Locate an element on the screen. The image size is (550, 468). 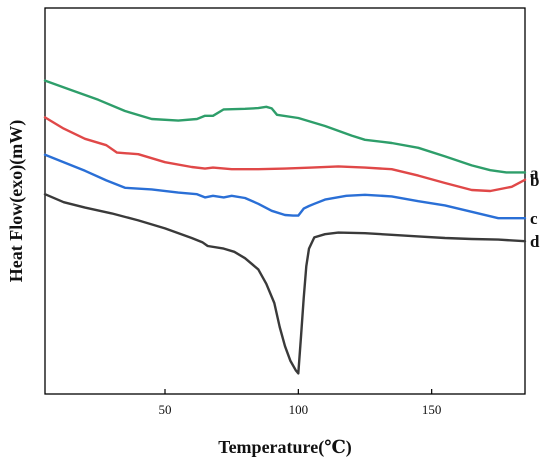
series-label-b: b is located at coordinates (534, 180).